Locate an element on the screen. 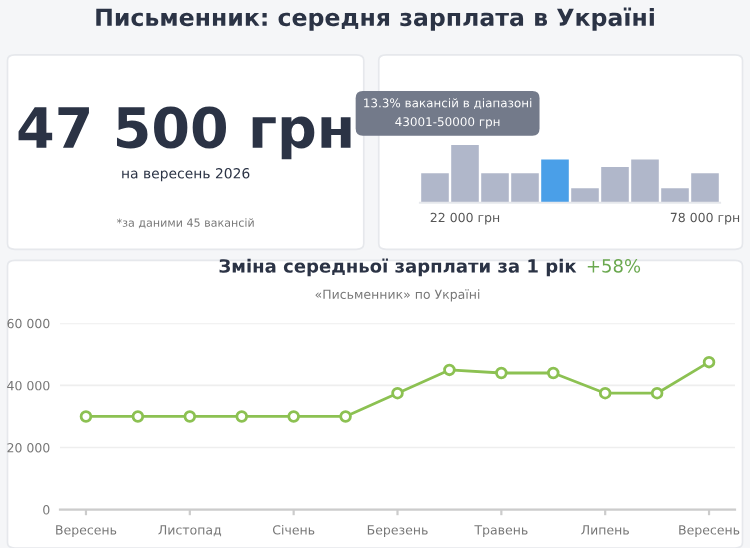 Image resolution: width=750 pixels, height=548 pixels. bar is located at coordinates (555, 181).